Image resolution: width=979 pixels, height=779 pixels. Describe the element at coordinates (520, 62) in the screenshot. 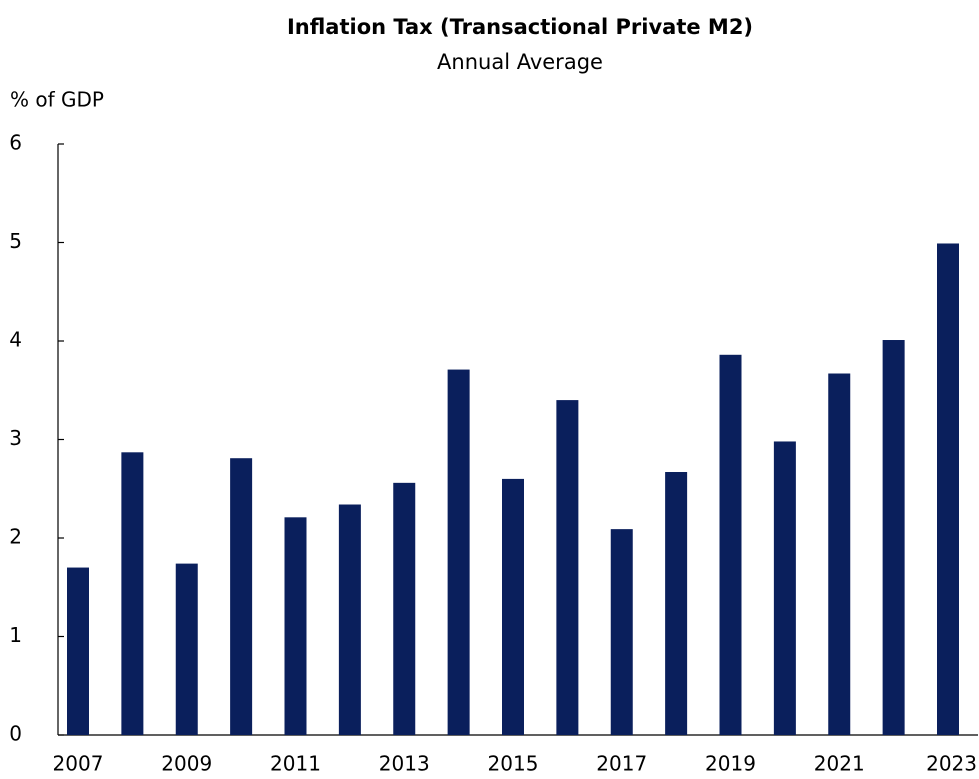

I see `chart-subtitle: Annual Average` at that location.